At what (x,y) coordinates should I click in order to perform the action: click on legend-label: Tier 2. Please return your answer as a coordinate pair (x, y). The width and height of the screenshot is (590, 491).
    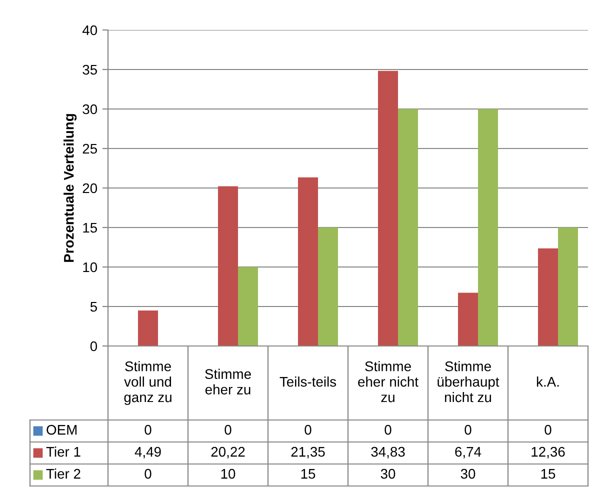
    Looking at the image, I should click on (63, 473).